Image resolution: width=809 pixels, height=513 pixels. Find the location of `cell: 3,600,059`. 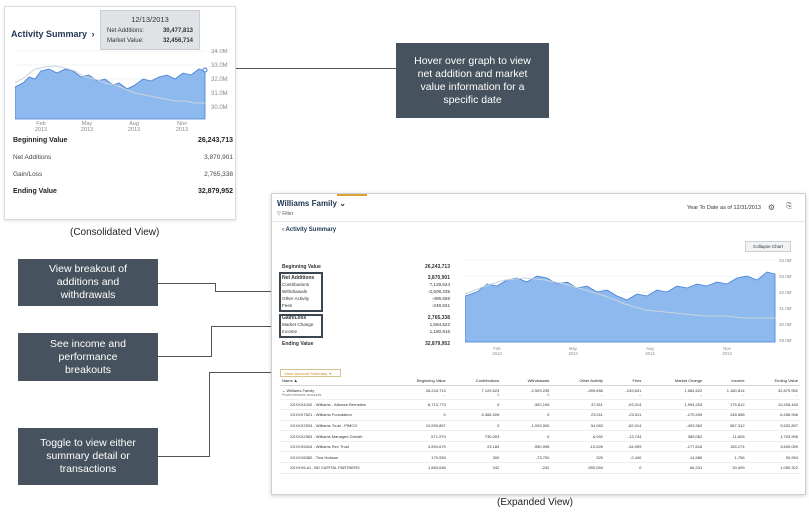

cell: 3,600,059 is located at coordinates (773, 447).